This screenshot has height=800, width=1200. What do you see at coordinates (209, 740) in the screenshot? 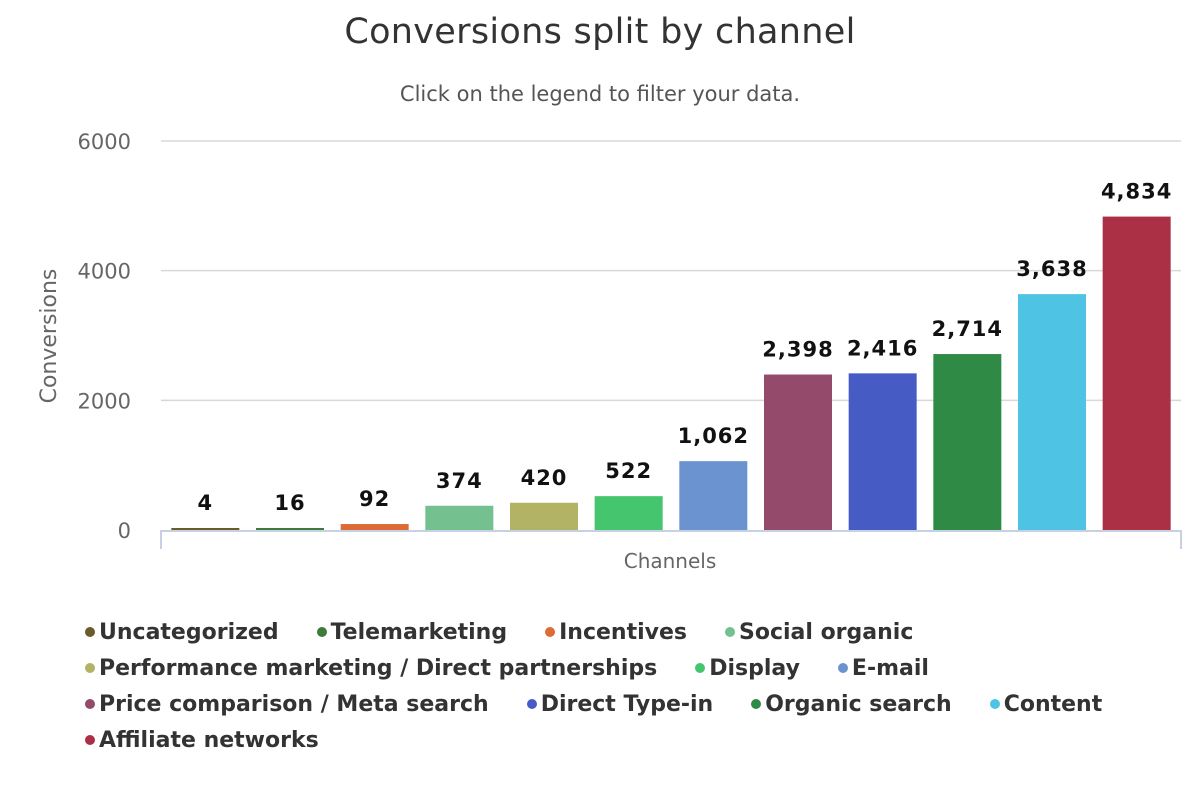
I see `legend-item-label: Affiliate networks` at bounding box center [209, 740].